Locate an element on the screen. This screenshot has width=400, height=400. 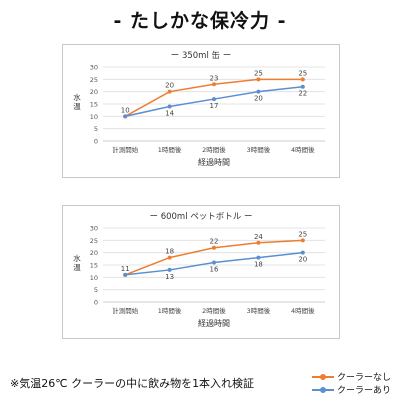
data-label: 24 is located at coordinates (258, 237).